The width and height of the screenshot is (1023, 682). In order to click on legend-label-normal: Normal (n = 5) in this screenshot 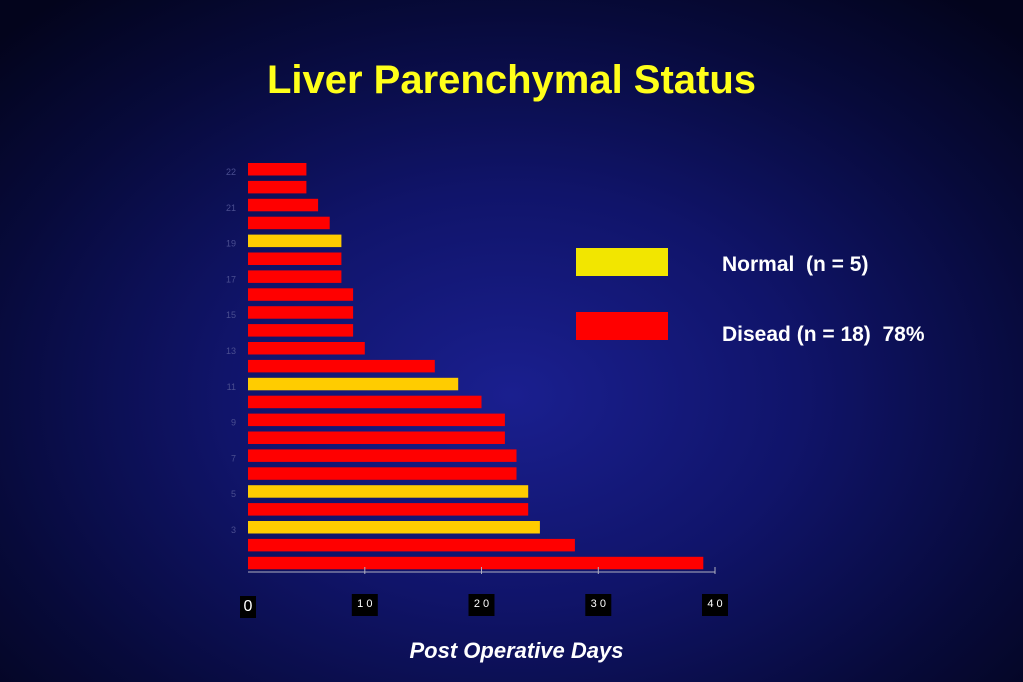, I will do `click(795, 264)`.